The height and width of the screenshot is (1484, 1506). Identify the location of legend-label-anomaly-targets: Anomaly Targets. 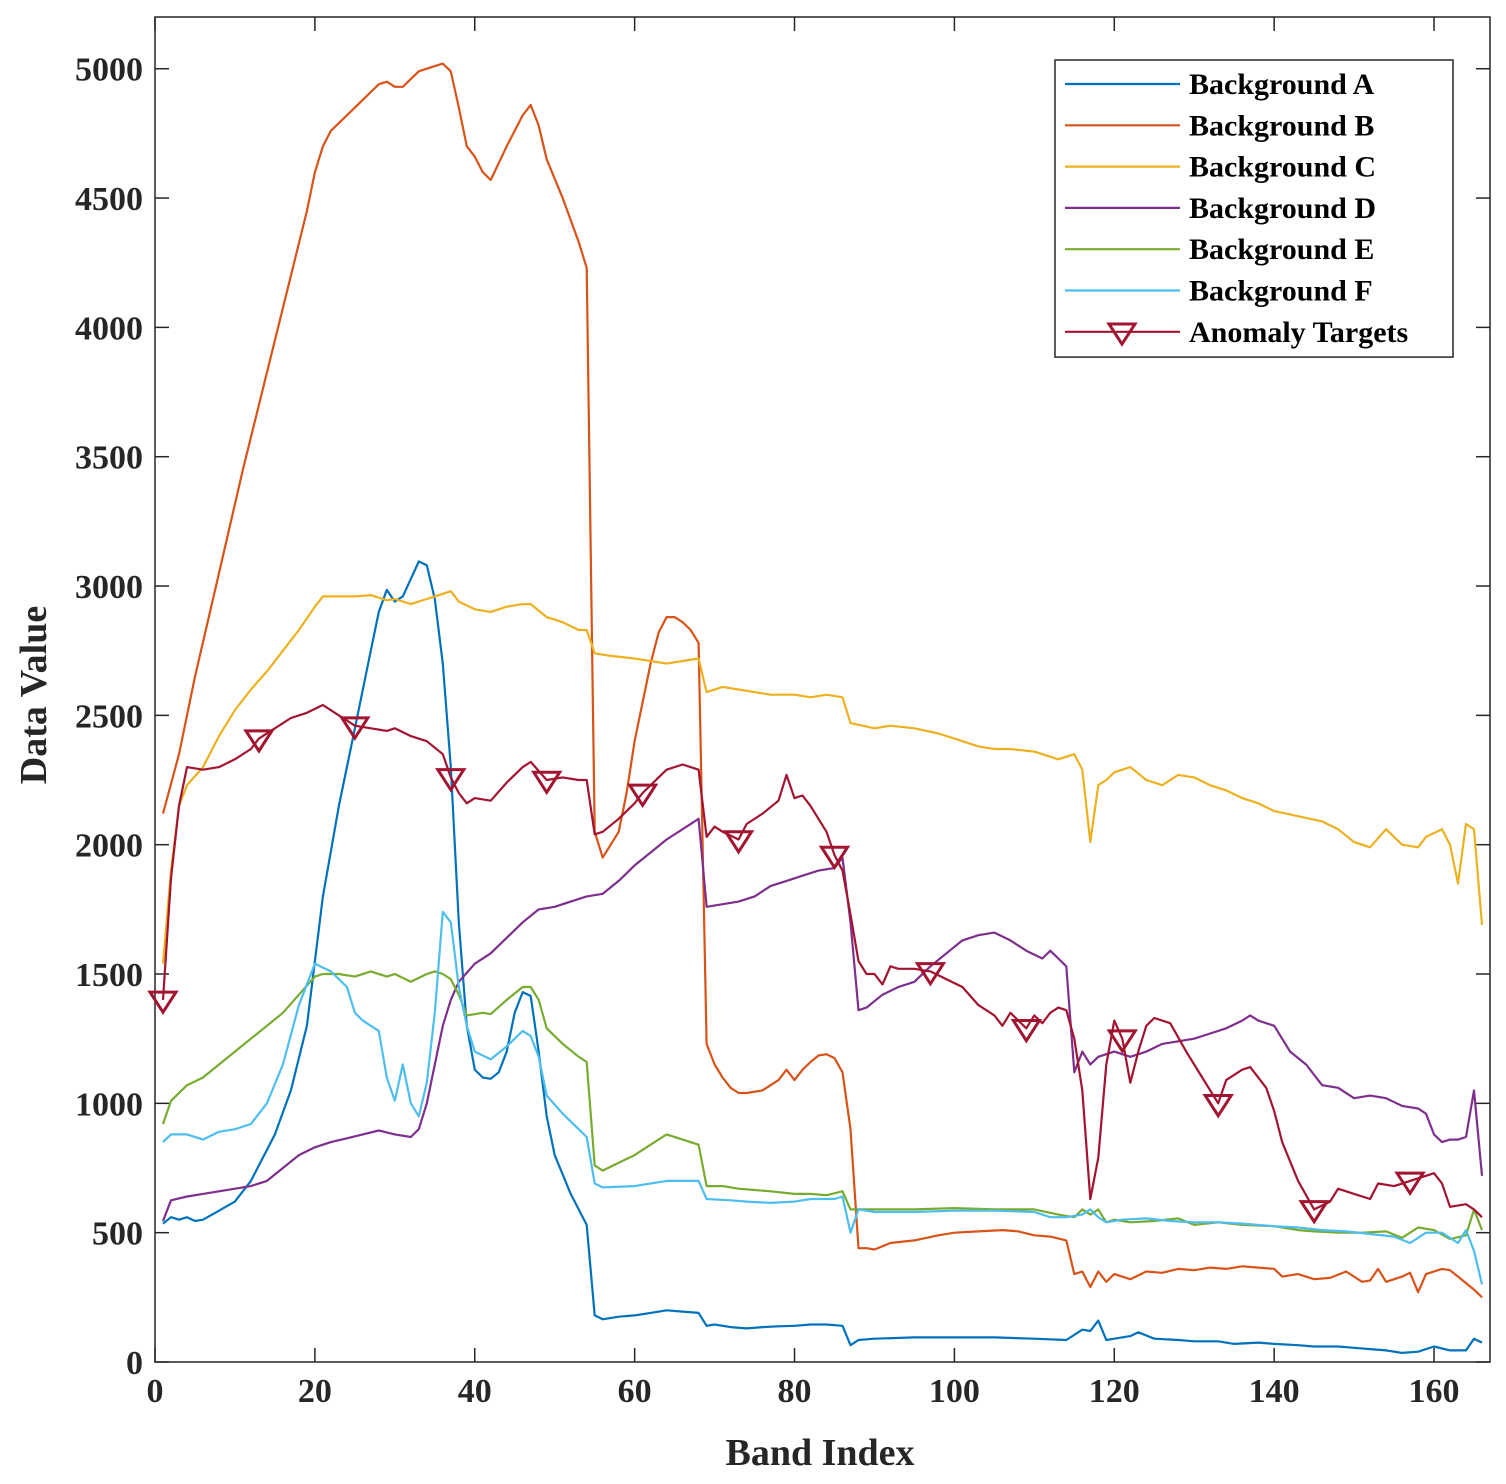
(1298, 332).